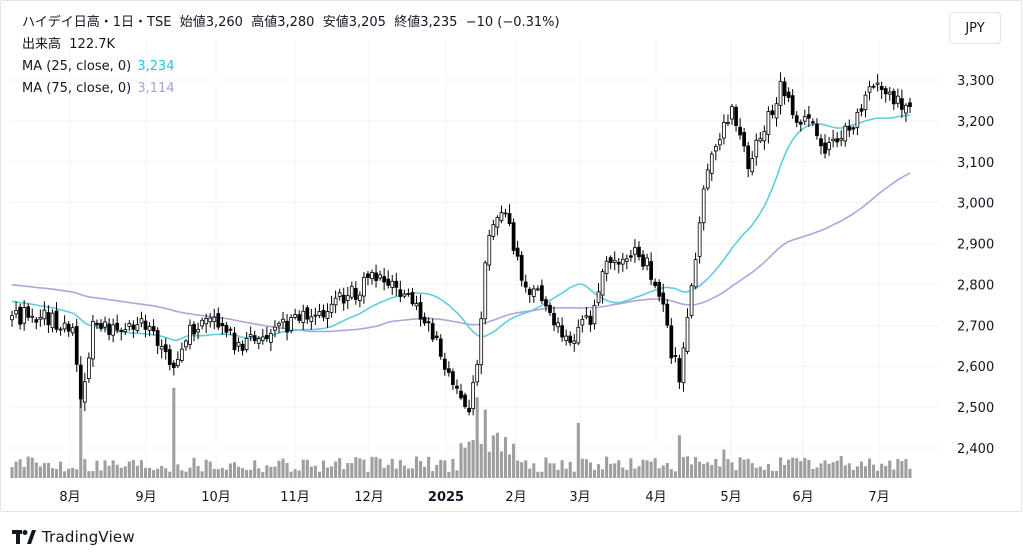 This screenshot has height=558, width=1024. What do you see at coordinates (92, 44) in the screenshot?
I see `volume-value: 122.7K` at bounding box center [92, 44].